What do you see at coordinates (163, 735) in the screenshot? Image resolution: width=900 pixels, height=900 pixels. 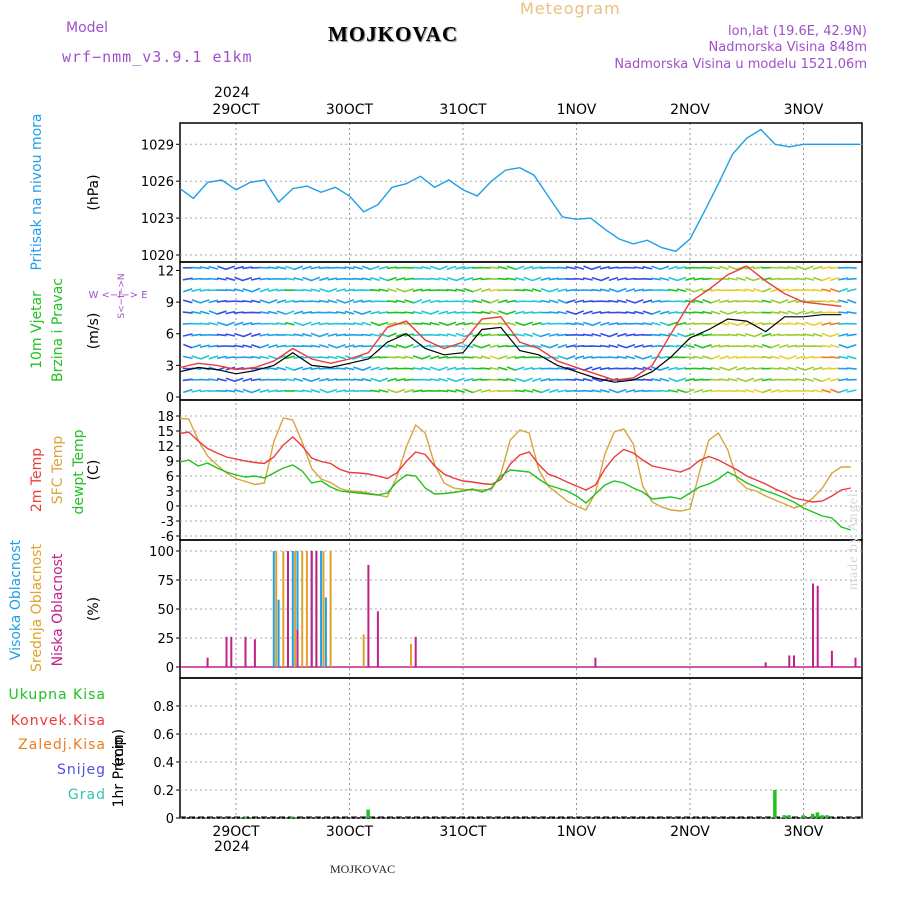 I see `y-tick-label: 0.6` at bounding box center [163, 735].